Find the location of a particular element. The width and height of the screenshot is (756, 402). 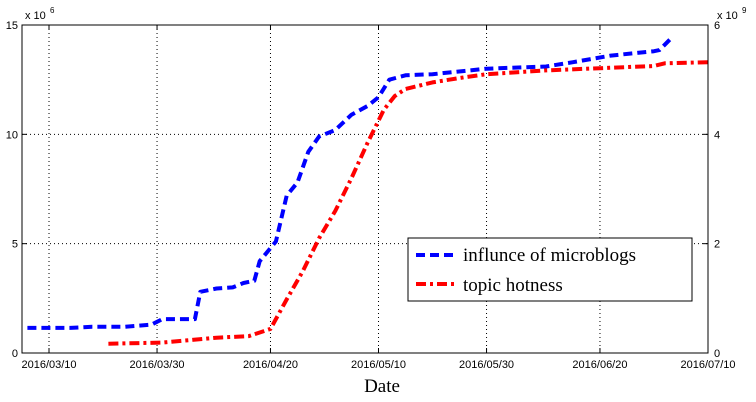

y-right-tick-label: 2 is located at coordinates (717, 245).